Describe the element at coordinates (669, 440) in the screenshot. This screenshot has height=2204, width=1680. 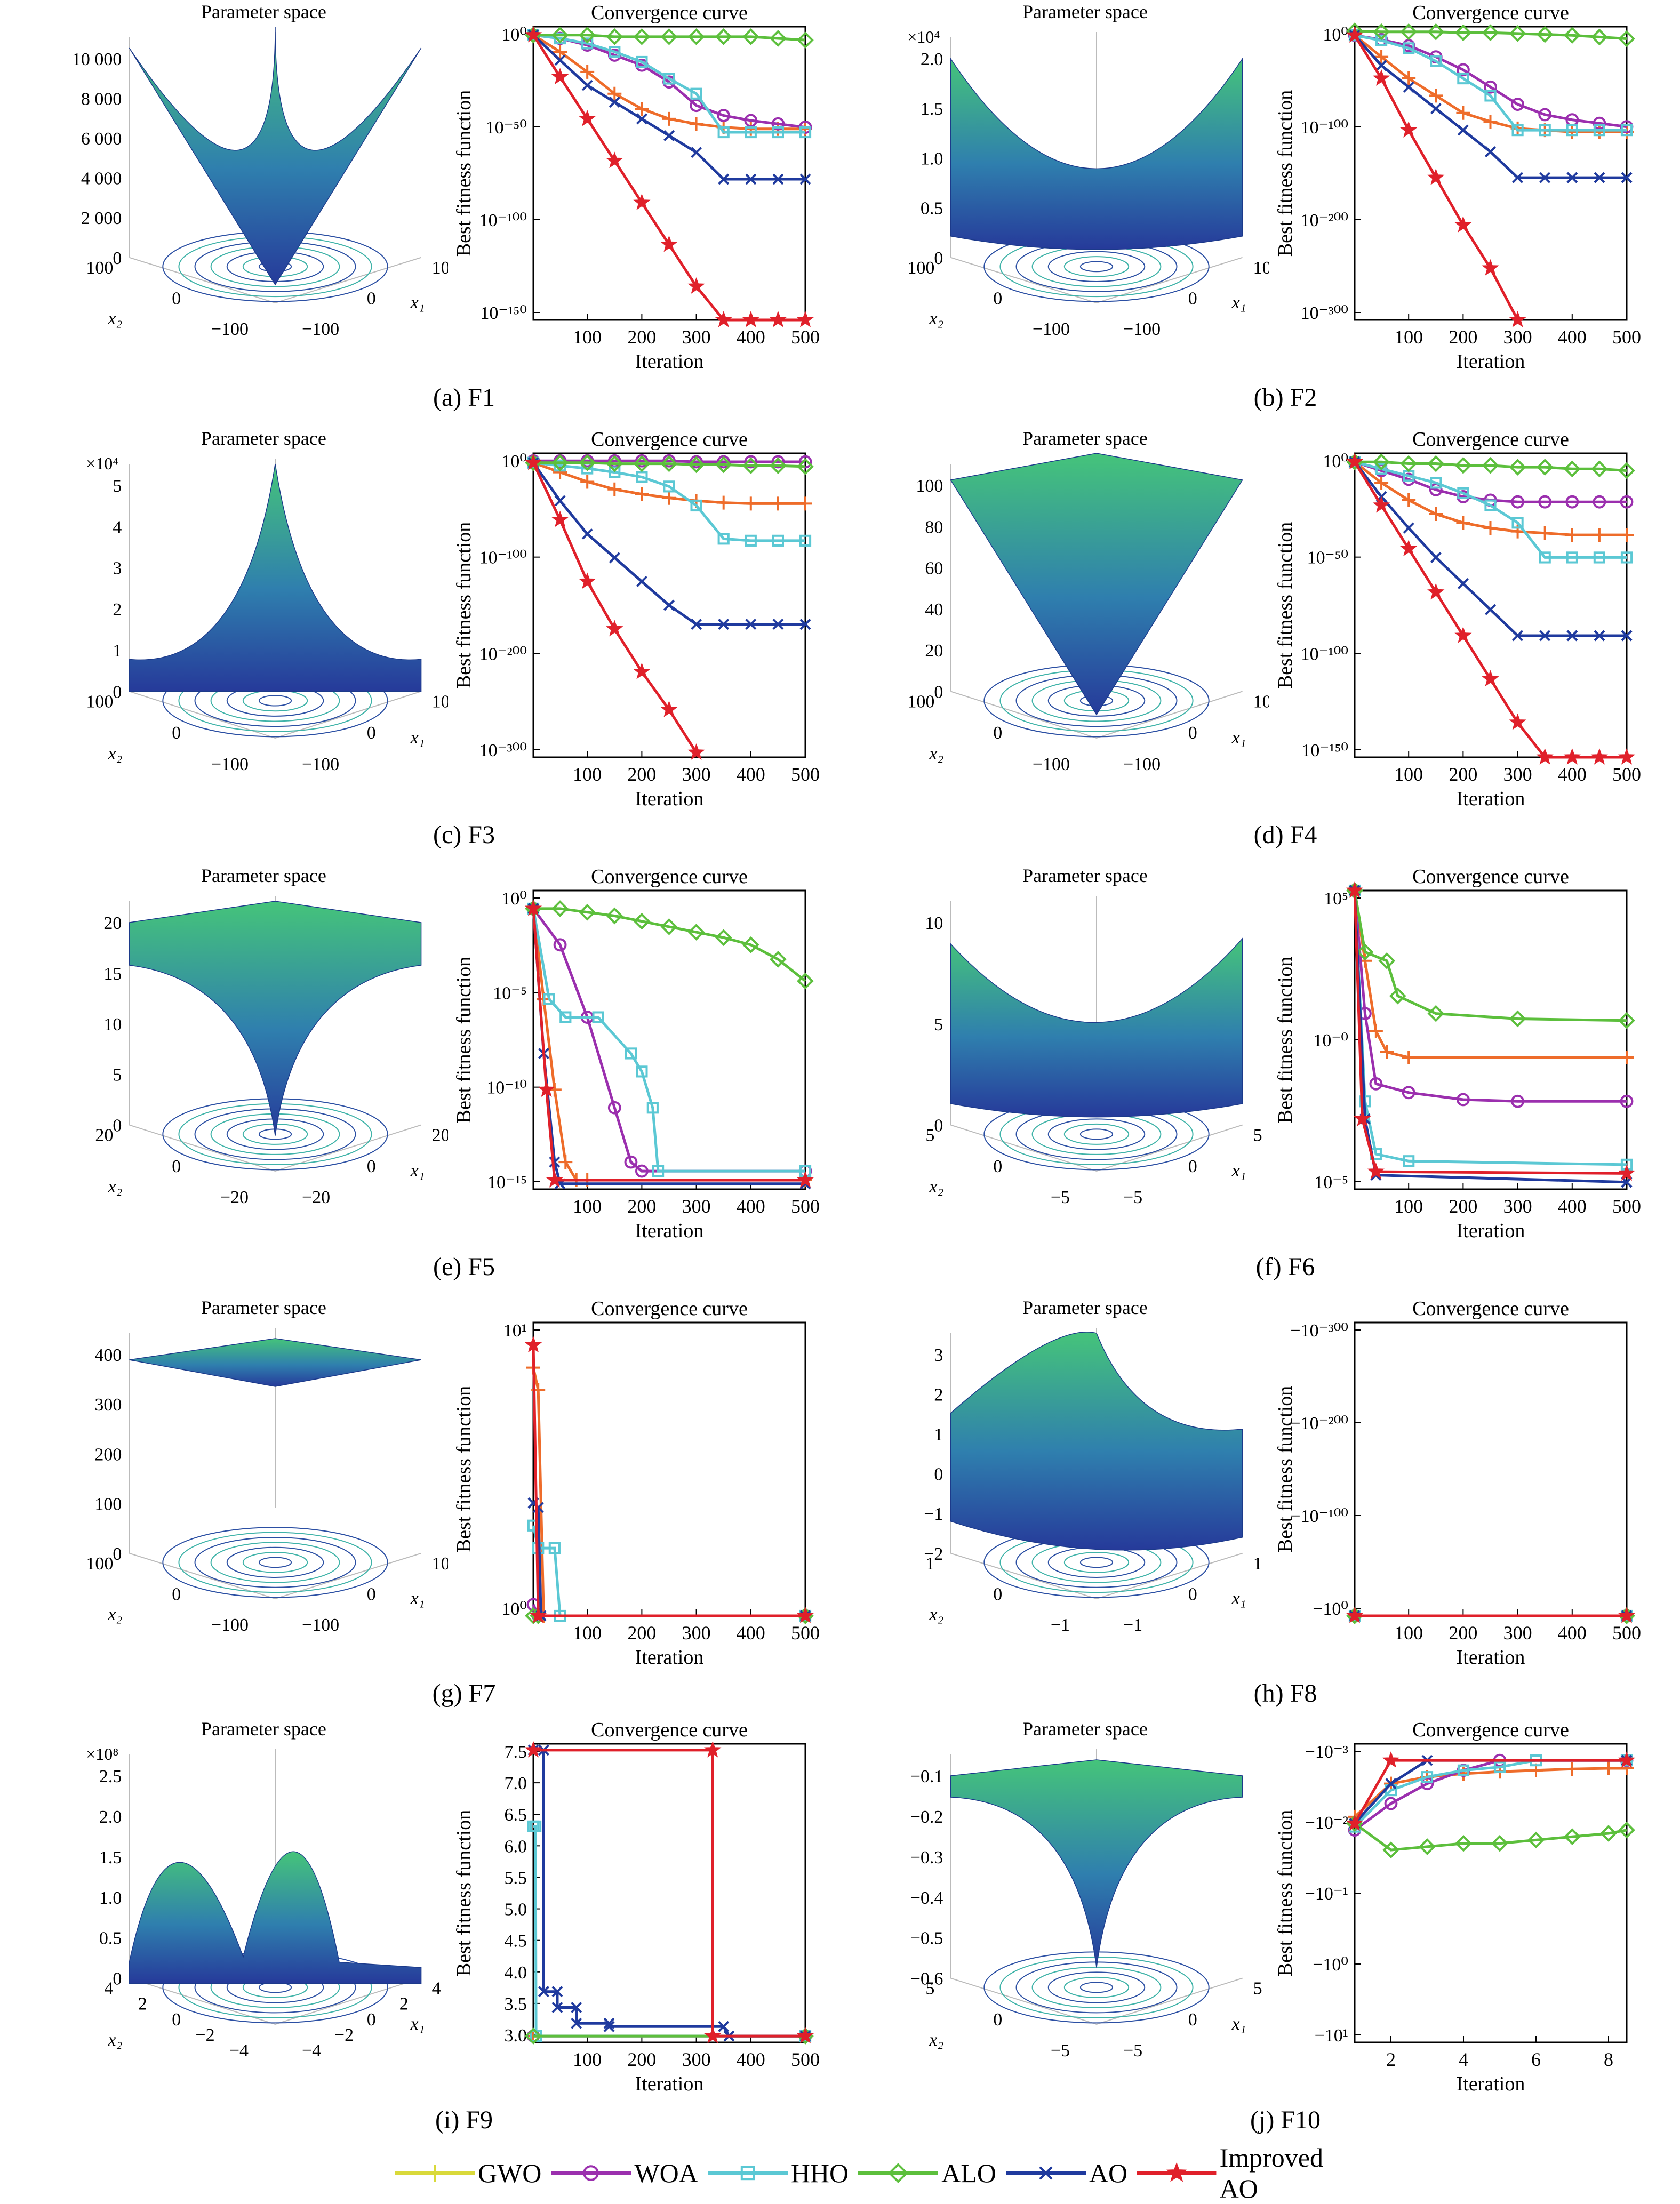
I see `chart-title: Convergence curve` at that location.